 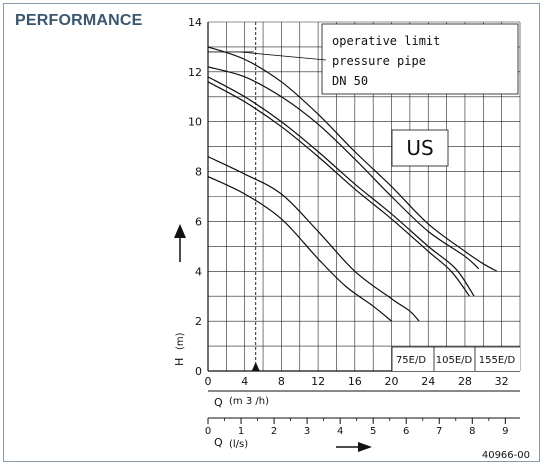 What do you see at coordinates (392, 381) in the screenshot?
I see `x-tick-label: 20` at bounding box center [392, 381].